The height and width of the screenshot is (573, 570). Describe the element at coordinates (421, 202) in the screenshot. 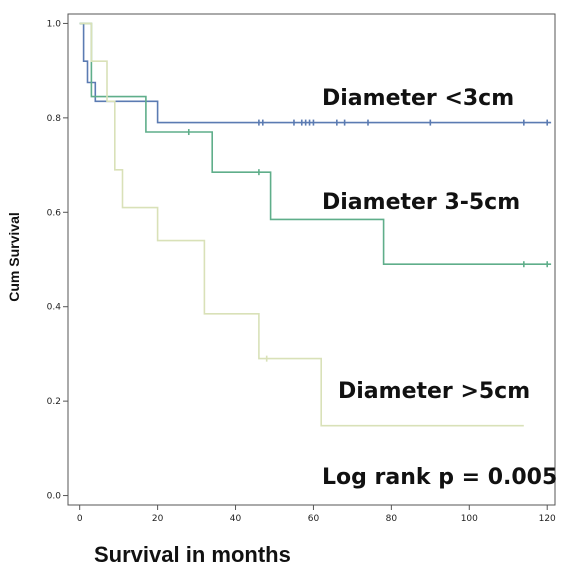

I see `annotation-diameter-3-5: Diameter 3-5cm` at that location.